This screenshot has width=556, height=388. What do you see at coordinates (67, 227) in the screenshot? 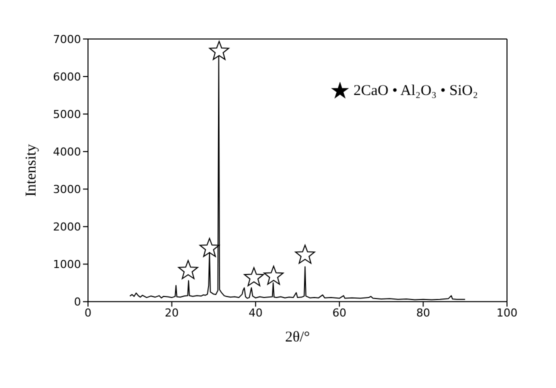
I see `y-tick-label: 2000` at bounding box center [67, 227].